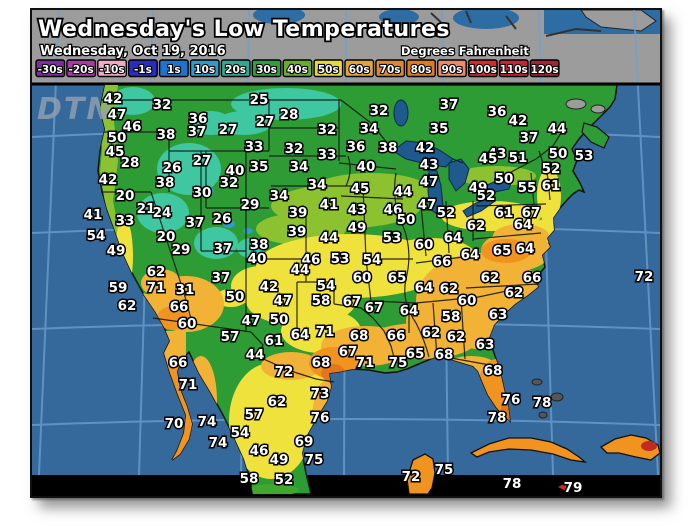 The height and width of the screenshot is (532, 692). I want to click on legend-chip--10s, so click(112, 68).